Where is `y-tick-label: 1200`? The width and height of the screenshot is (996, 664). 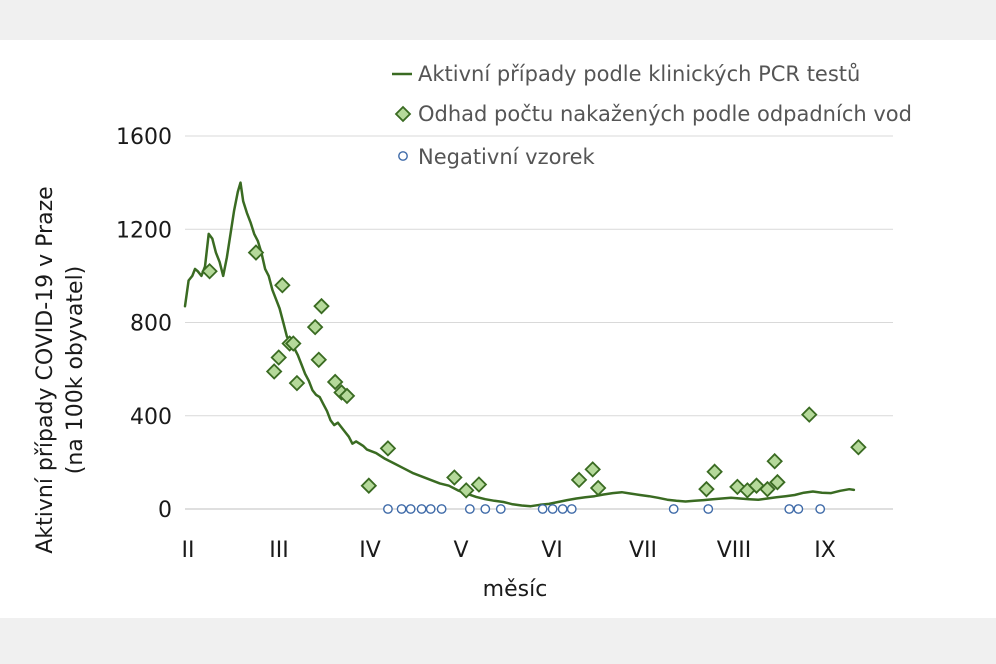
y-tick-label: 1200 is located at coordinates (144, 230).